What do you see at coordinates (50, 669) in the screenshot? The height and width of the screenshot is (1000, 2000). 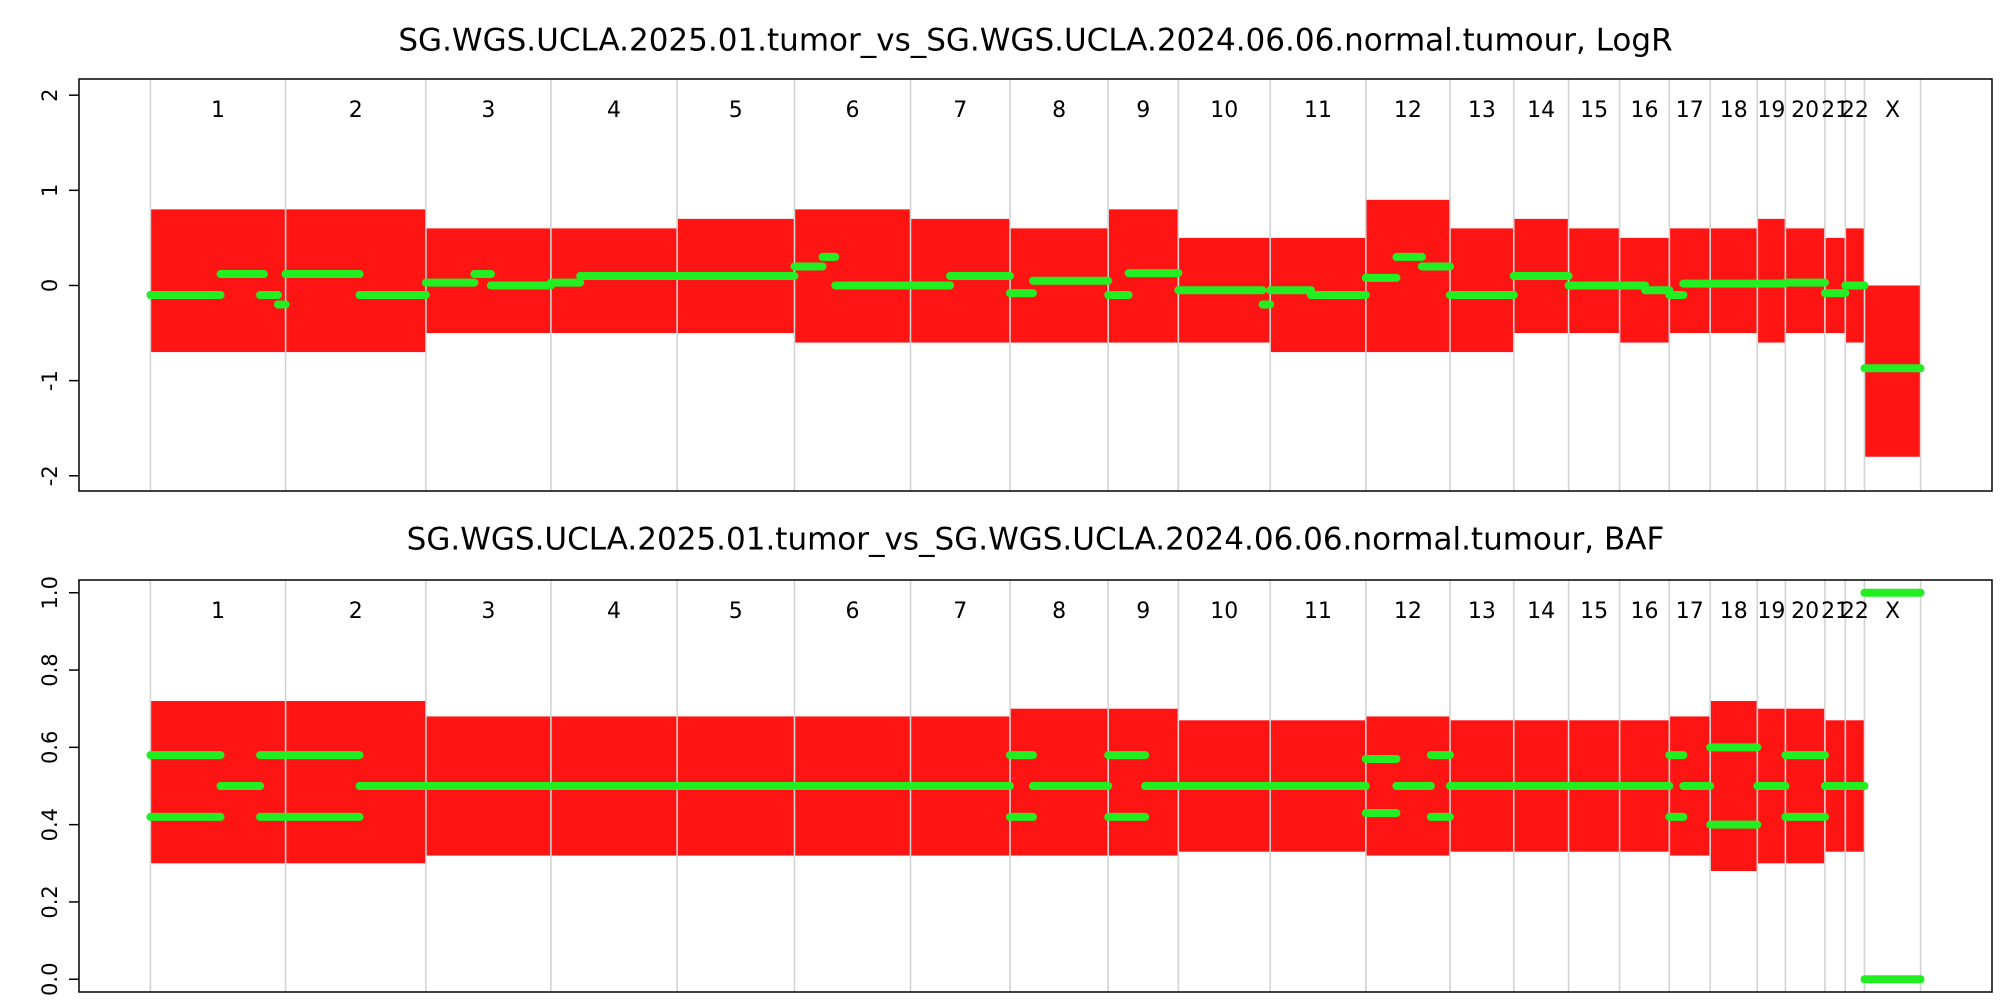 I see `y-tick-label: 0.8` at bounding box center [50, 669].